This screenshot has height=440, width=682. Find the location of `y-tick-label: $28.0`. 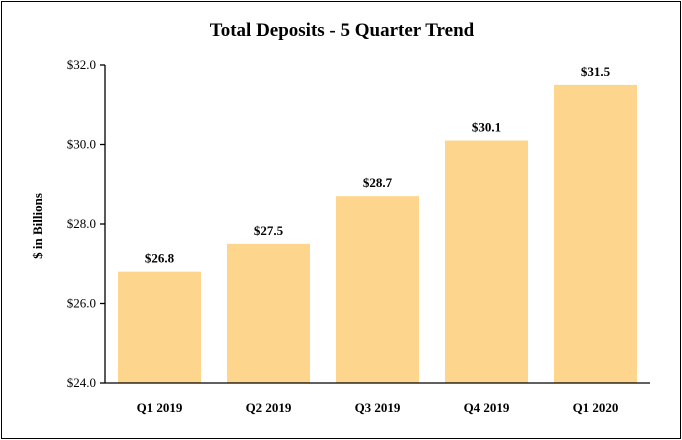

y-tick-label: $28.0 is located at coordinates (81, 223).